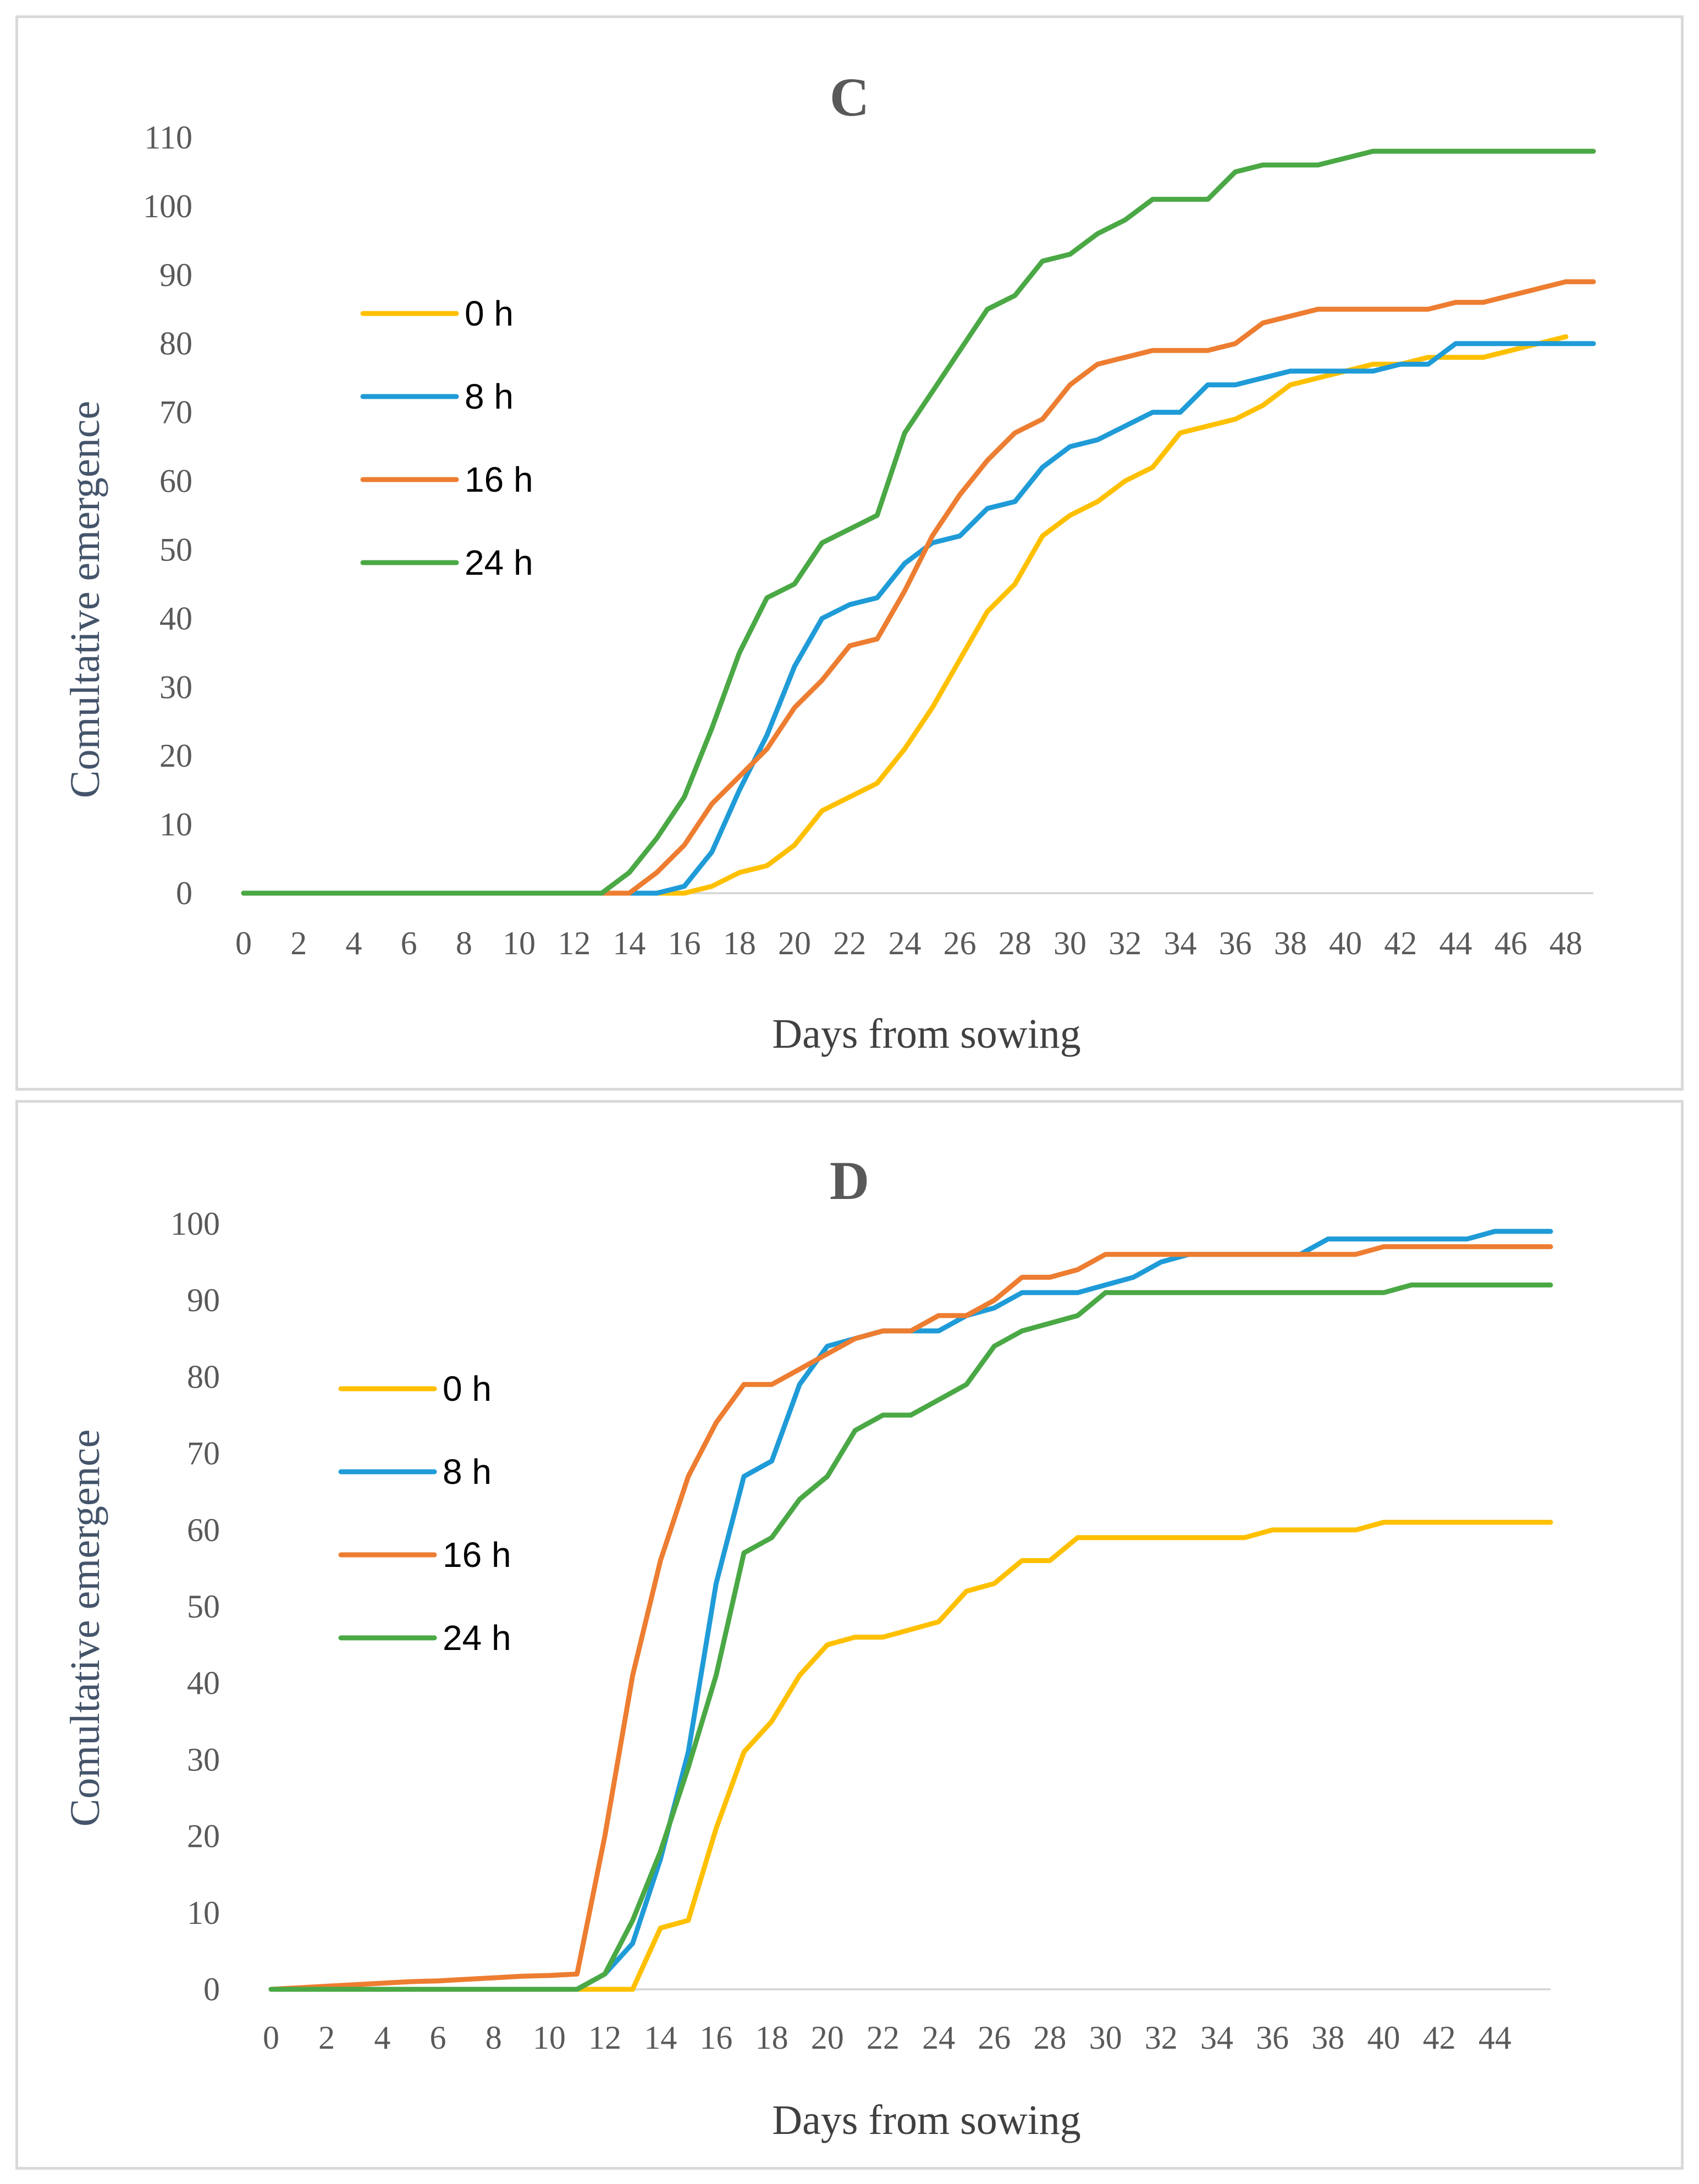  I want to click on chart-d-y-tick-label: 90, so click(203, 1300).